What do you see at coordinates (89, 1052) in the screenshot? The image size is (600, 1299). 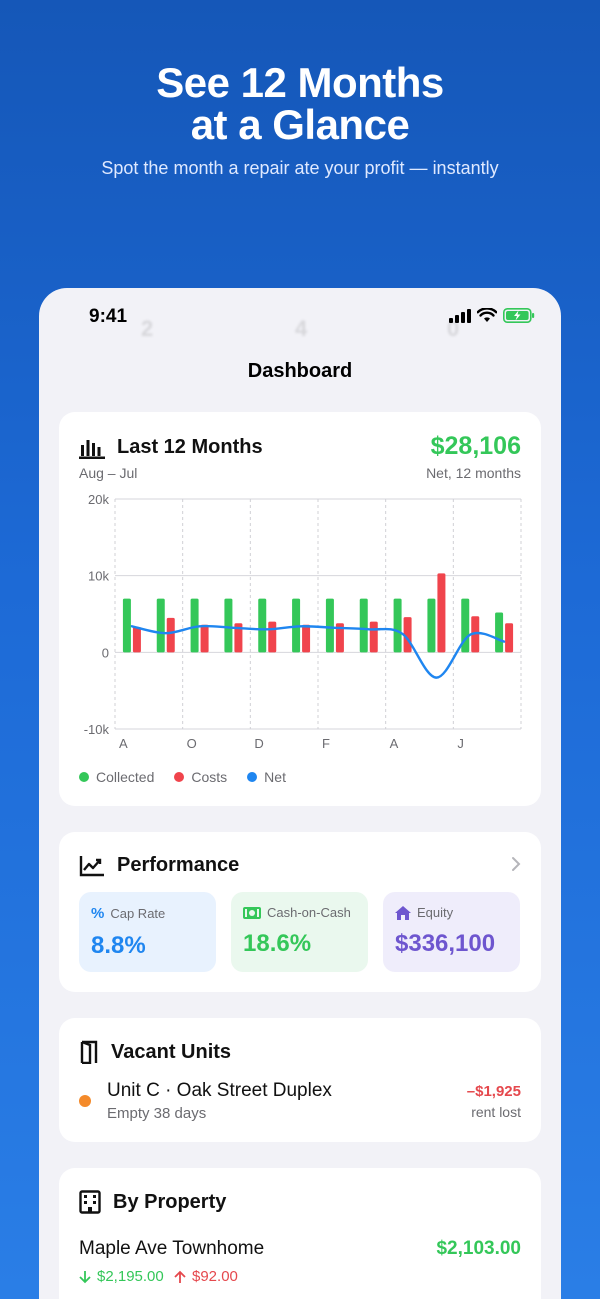 I see `door-icon` at bounding box center [89, 1052].